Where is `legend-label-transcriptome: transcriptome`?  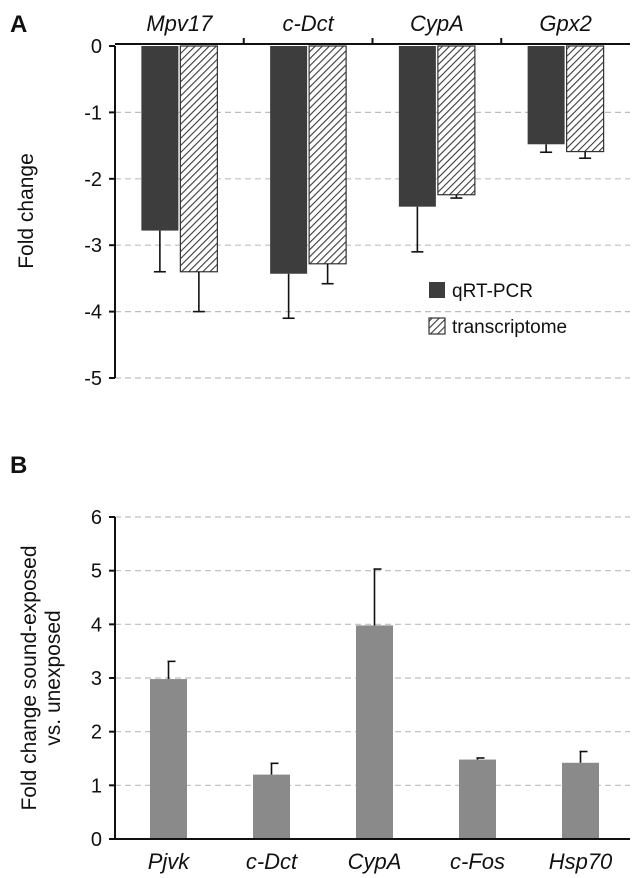 legend-label-transcriptome: transcriptome is located at coordinates (509, 327).